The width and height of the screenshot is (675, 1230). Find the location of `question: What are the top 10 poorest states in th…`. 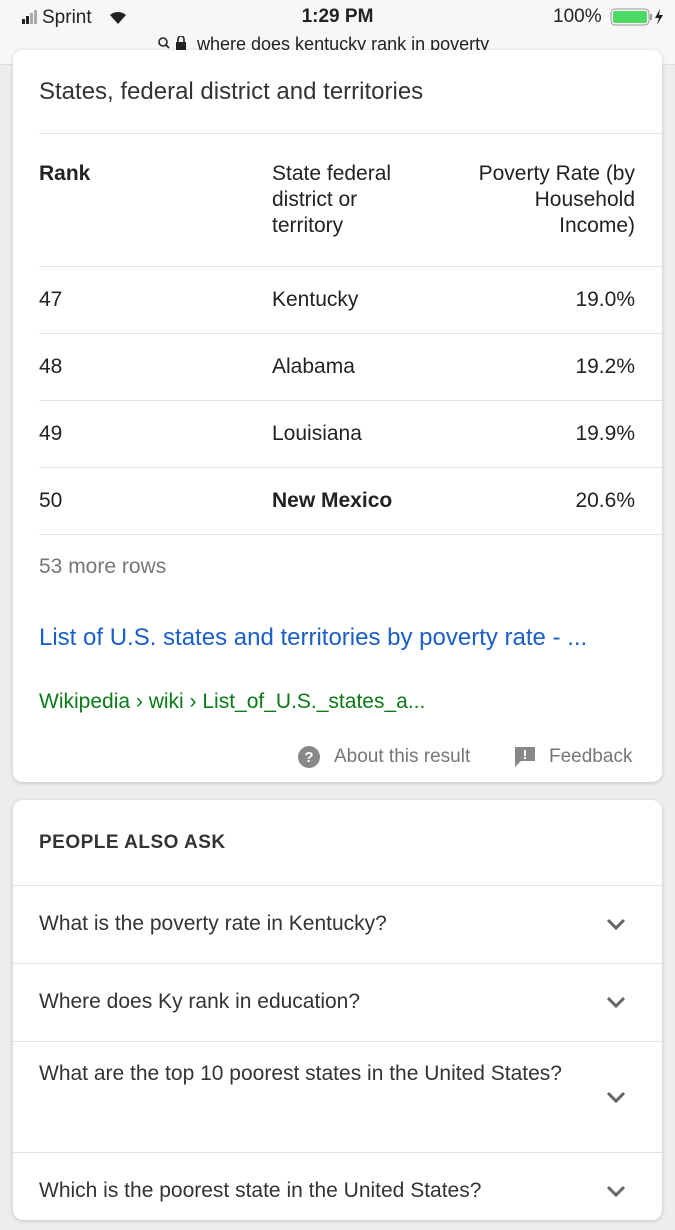

question: What are the top 10 poorest states in th… is located at coordinates (300, 1073).